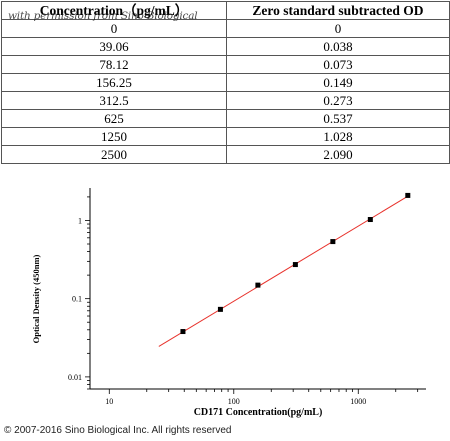  I want to click on table-row: 156.25 0.149, so click(225, 82).